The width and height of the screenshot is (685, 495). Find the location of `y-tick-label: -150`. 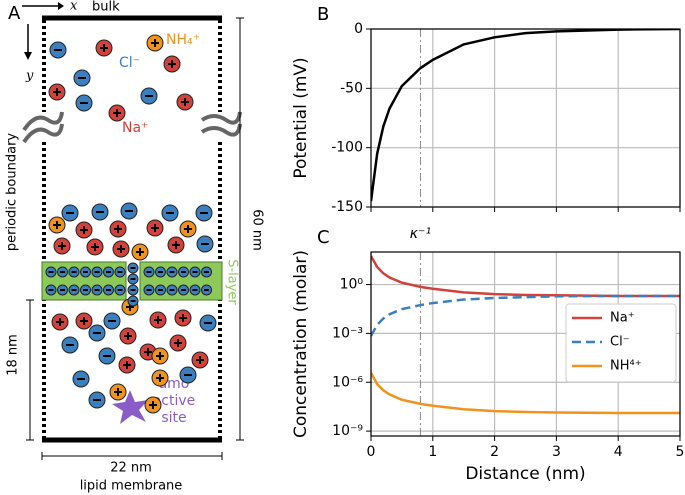

y-tick-label: -150 is located at coordinates (347, 207).